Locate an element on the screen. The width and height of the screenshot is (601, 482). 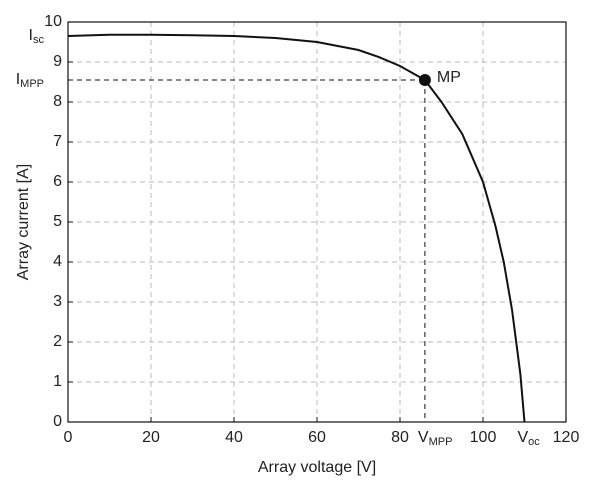
axis-annotation: IMPP is located at coordinates (30, 80).